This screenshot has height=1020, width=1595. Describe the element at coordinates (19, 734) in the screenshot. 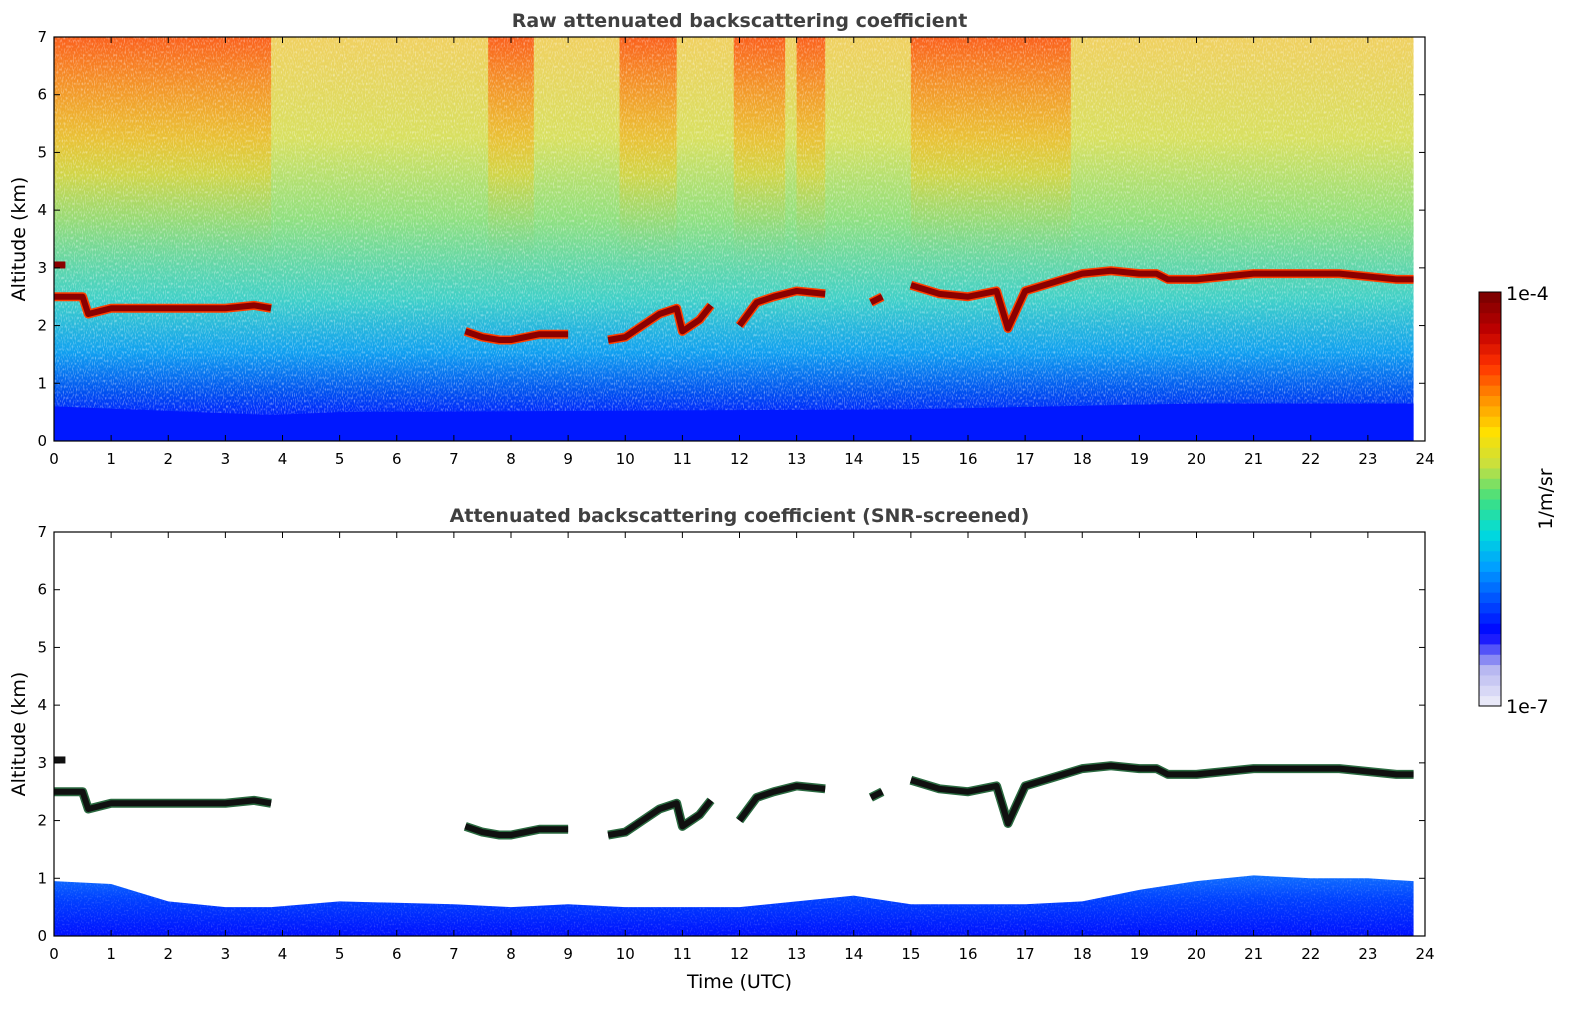

I see `snr-y-axis-label: Altitude (km)` at that location.